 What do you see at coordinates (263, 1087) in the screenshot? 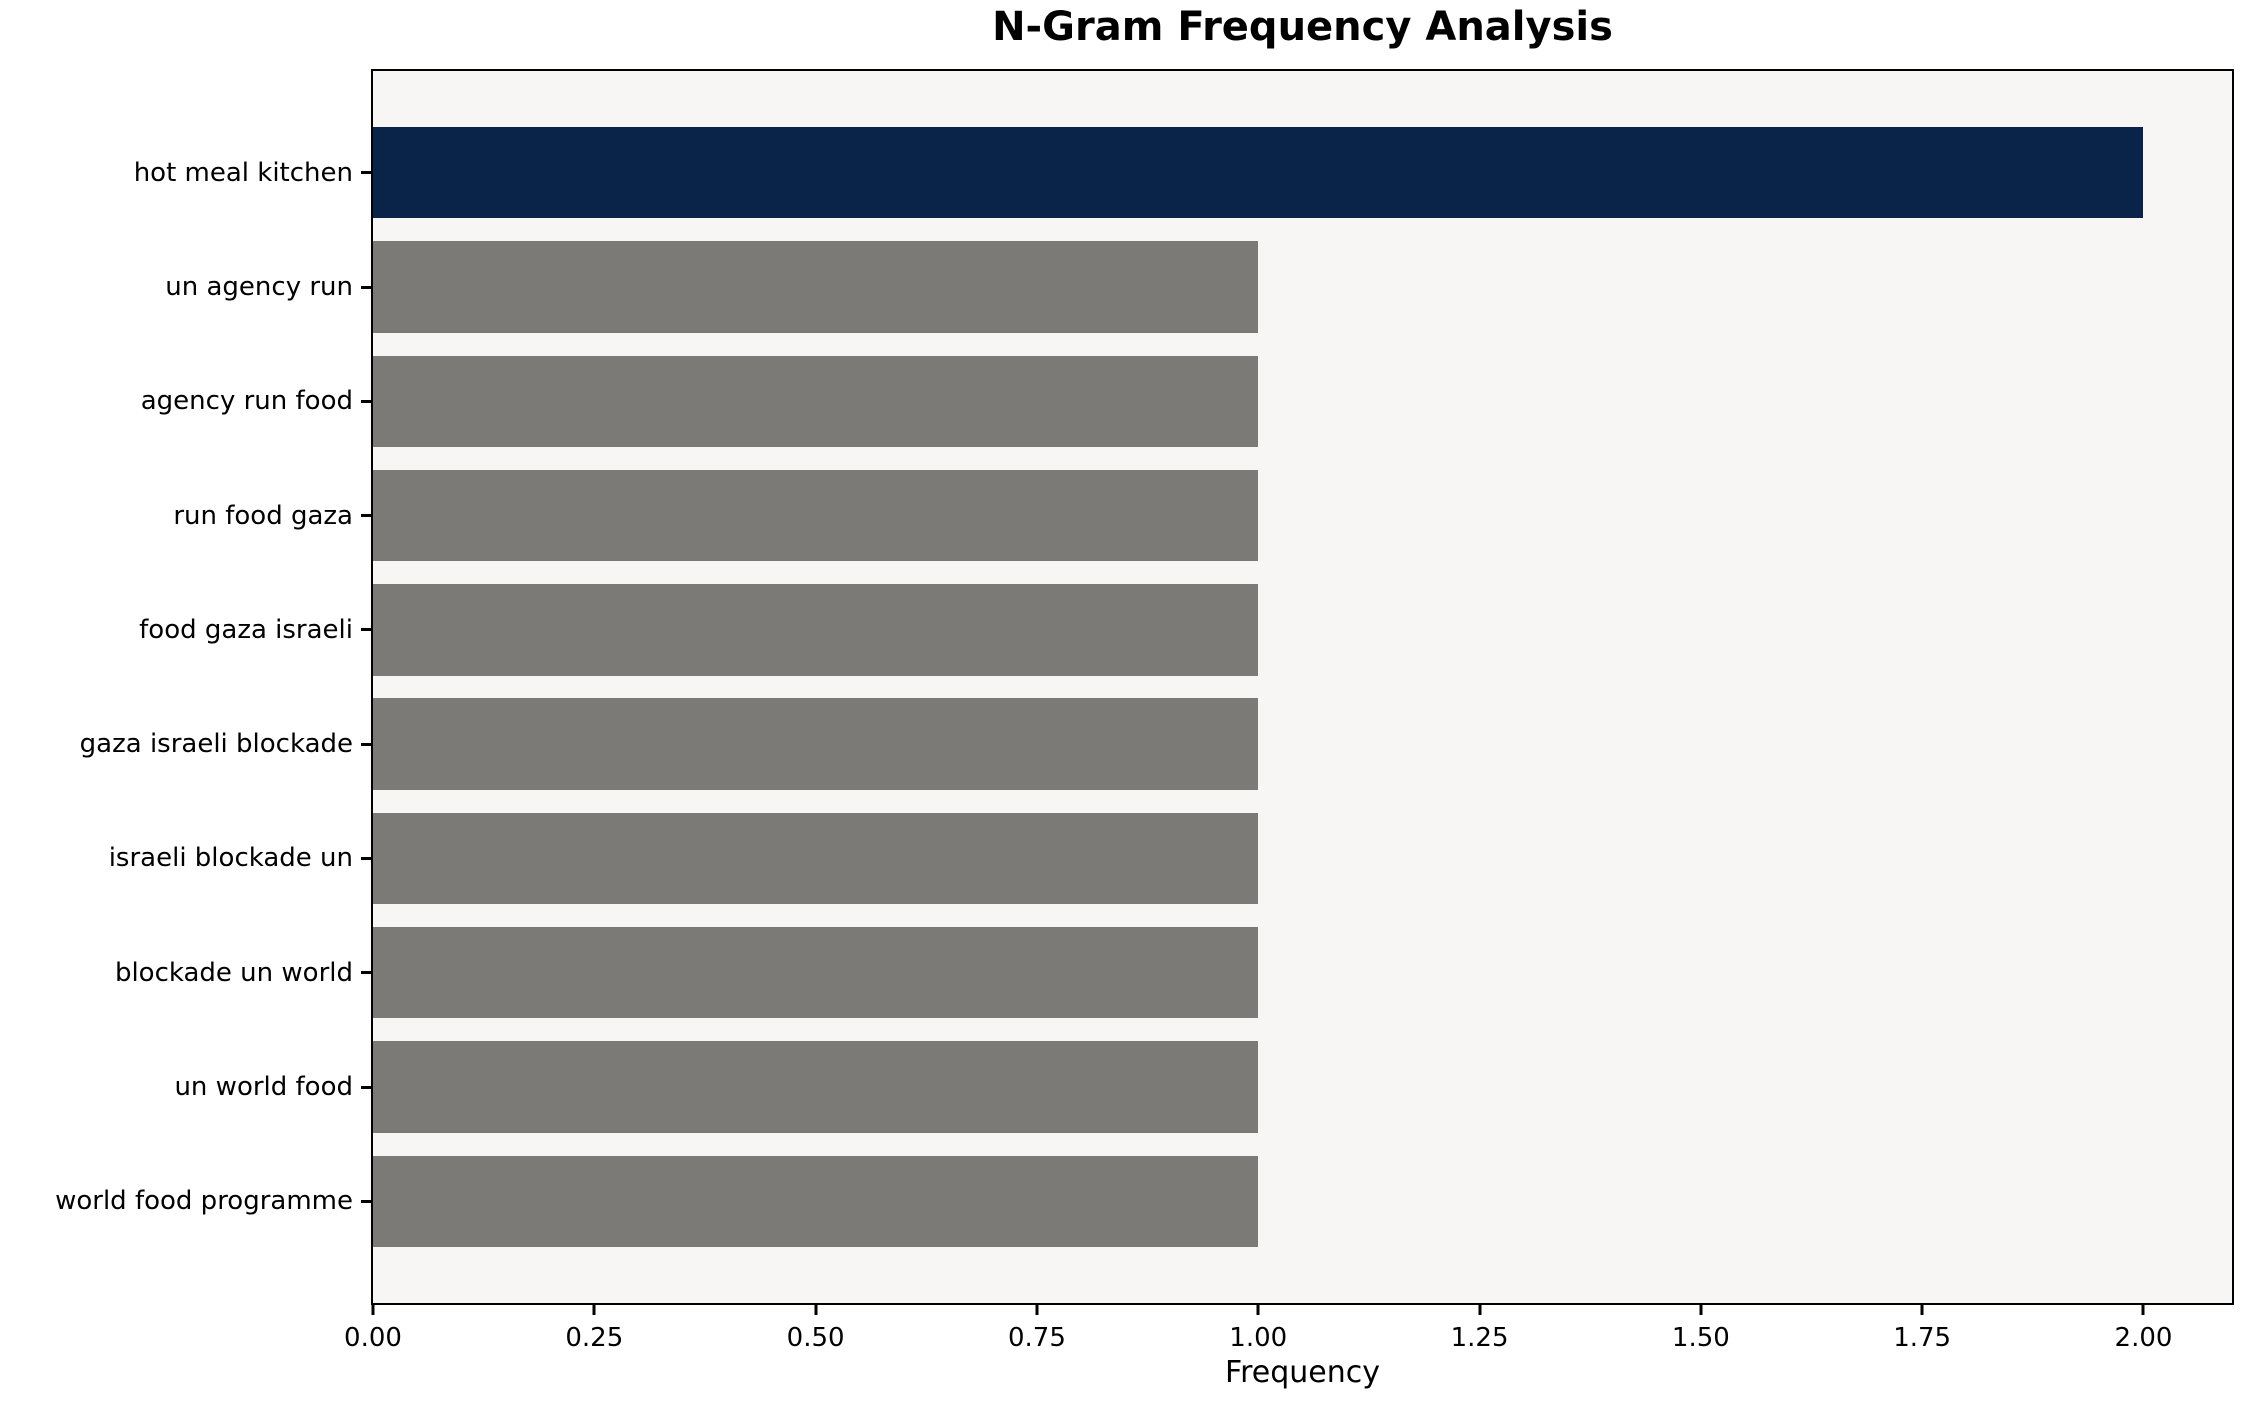
I see `y-category-label: un world food` at bounding box center [263, 1087].